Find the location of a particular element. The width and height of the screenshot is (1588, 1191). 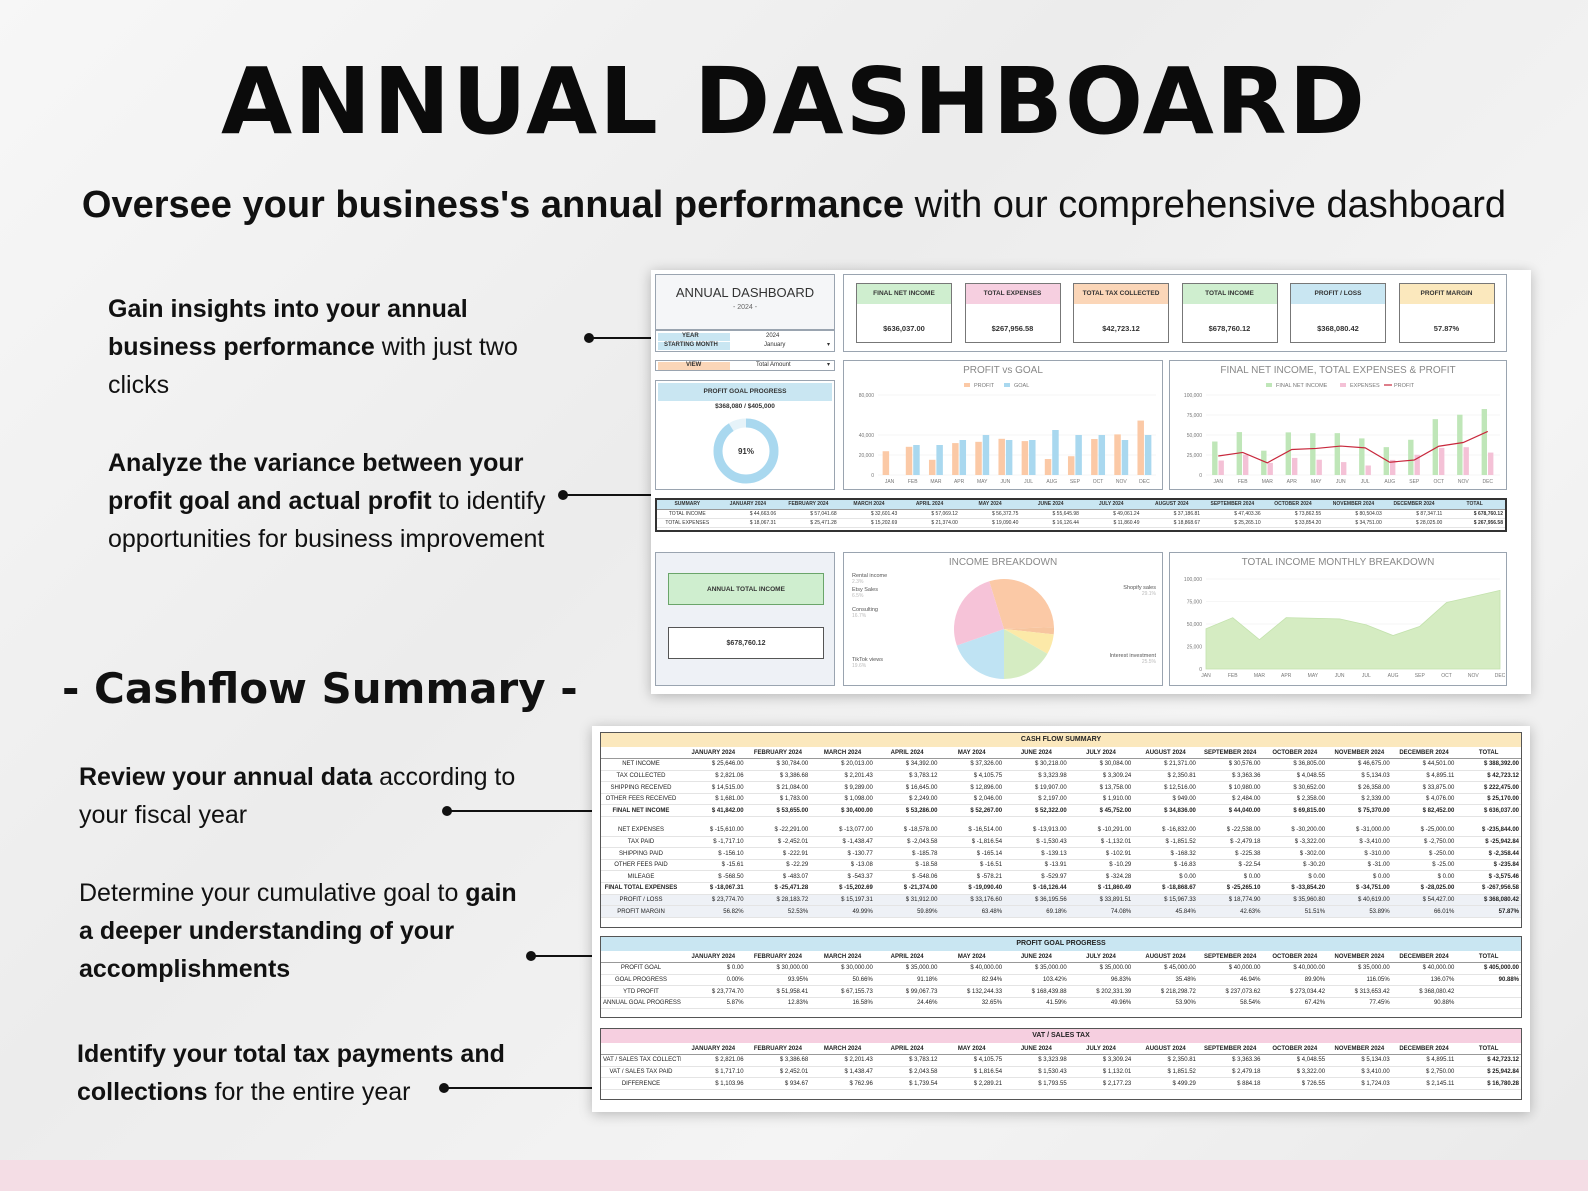

summary-header: SUMMARY is located at coordinates (687, 505).